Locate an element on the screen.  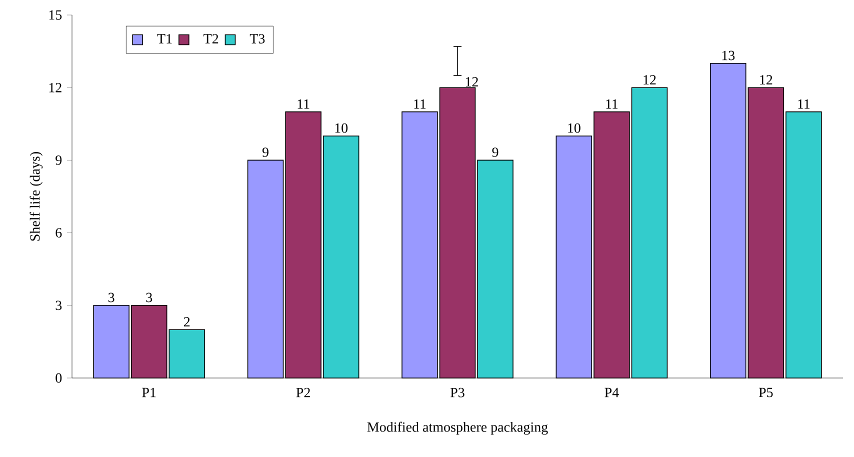
y-tick-label: 15 is located at coordinates (55, 15).